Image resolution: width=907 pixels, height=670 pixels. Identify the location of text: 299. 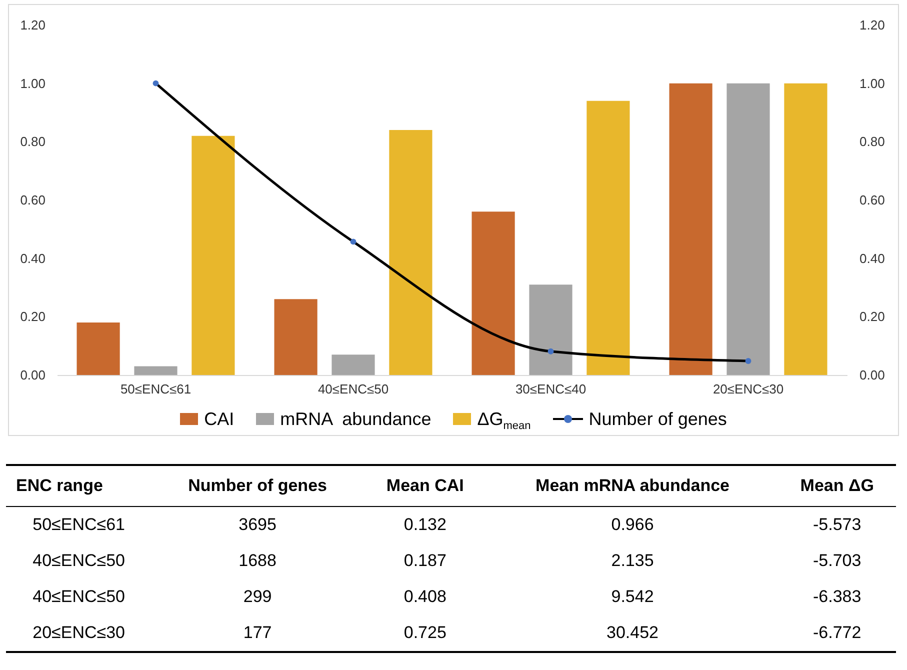
(257, 597).